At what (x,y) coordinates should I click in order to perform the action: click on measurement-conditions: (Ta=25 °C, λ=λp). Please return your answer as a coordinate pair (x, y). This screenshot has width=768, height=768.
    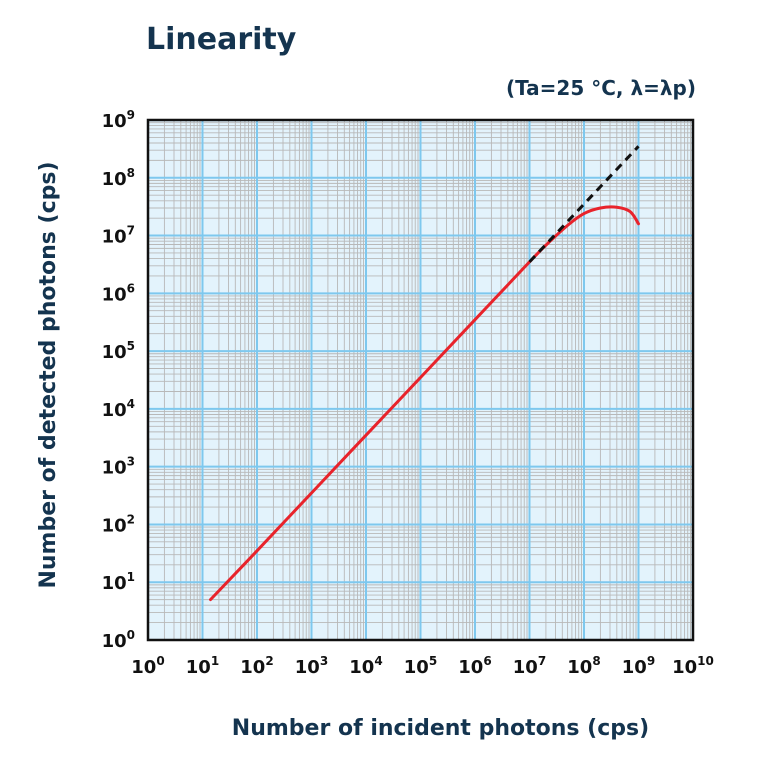
    Looking at the image, I should click on (600, 88).